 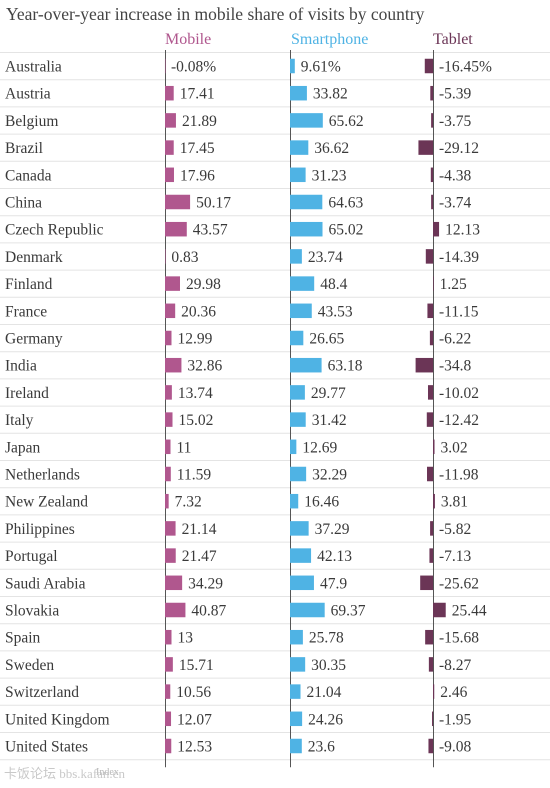 What do you see at coordinates (199, 121) in the screenshot?
I see `value-label-mobile: 21.89` at bounding box center [199, 121].